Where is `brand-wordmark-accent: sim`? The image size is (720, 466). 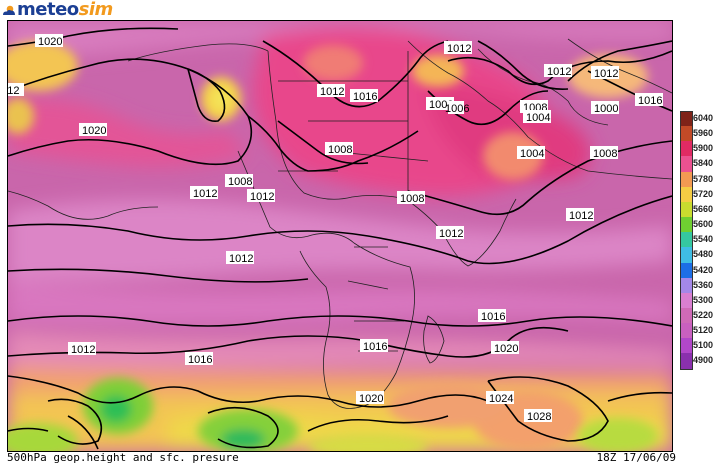
brand-wordmark-accent: sim is located at coordinates (96, 10).